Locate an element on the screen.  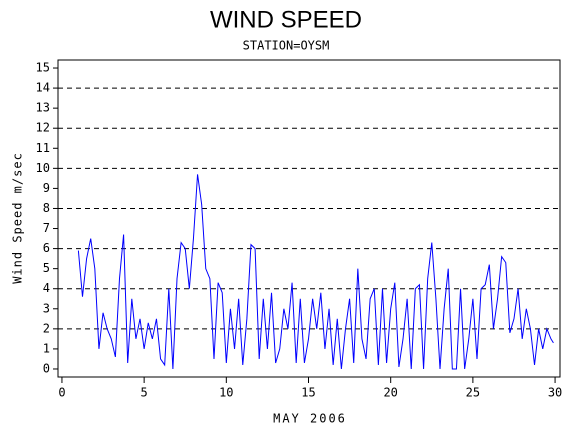
y-tick-label: 10 is located at coordinates (43, 168).